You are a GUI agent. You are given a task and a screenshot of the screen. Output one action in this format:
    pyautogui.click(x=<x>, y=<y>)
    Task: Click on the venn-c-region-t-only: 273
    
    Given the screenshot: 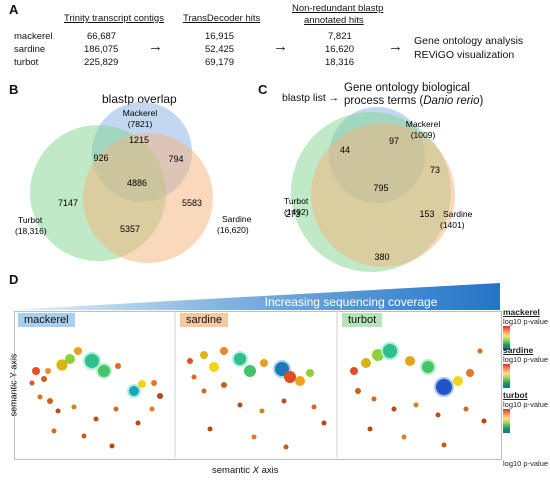 What is the action you would take?
    pyautogui.click(x=292, y=214)
    